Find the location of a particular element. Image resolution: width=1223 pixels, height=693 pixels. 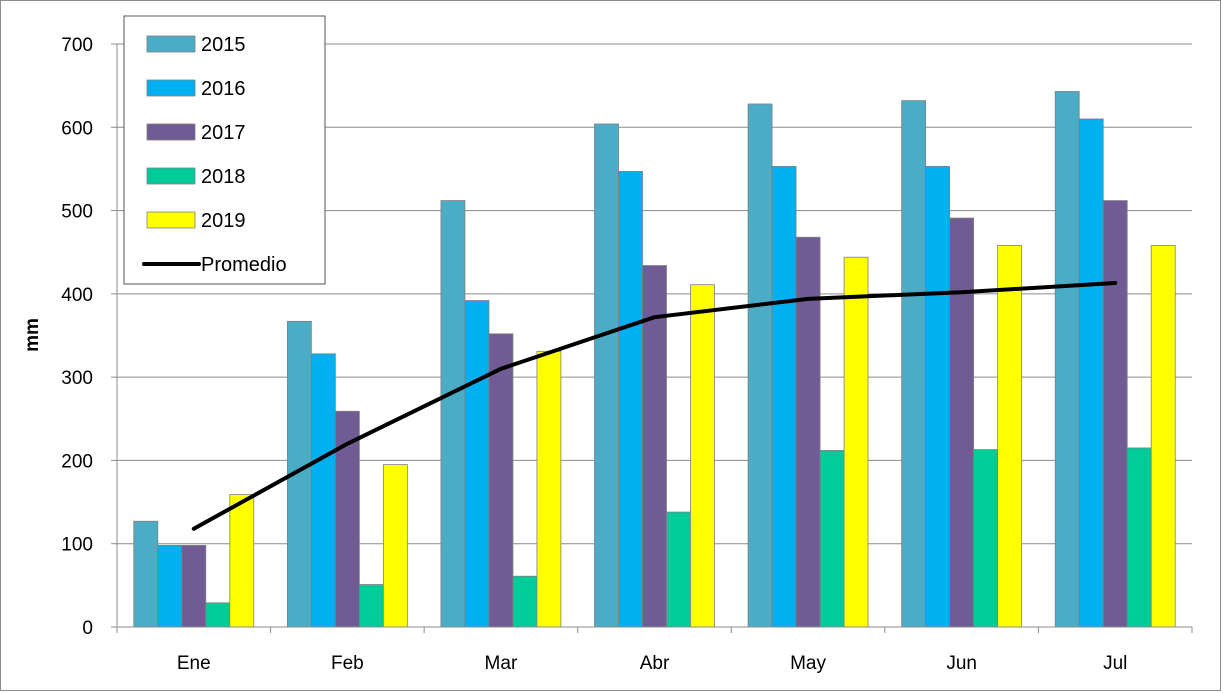

x-tick-label: Ene is located at coordinates (194, 663).